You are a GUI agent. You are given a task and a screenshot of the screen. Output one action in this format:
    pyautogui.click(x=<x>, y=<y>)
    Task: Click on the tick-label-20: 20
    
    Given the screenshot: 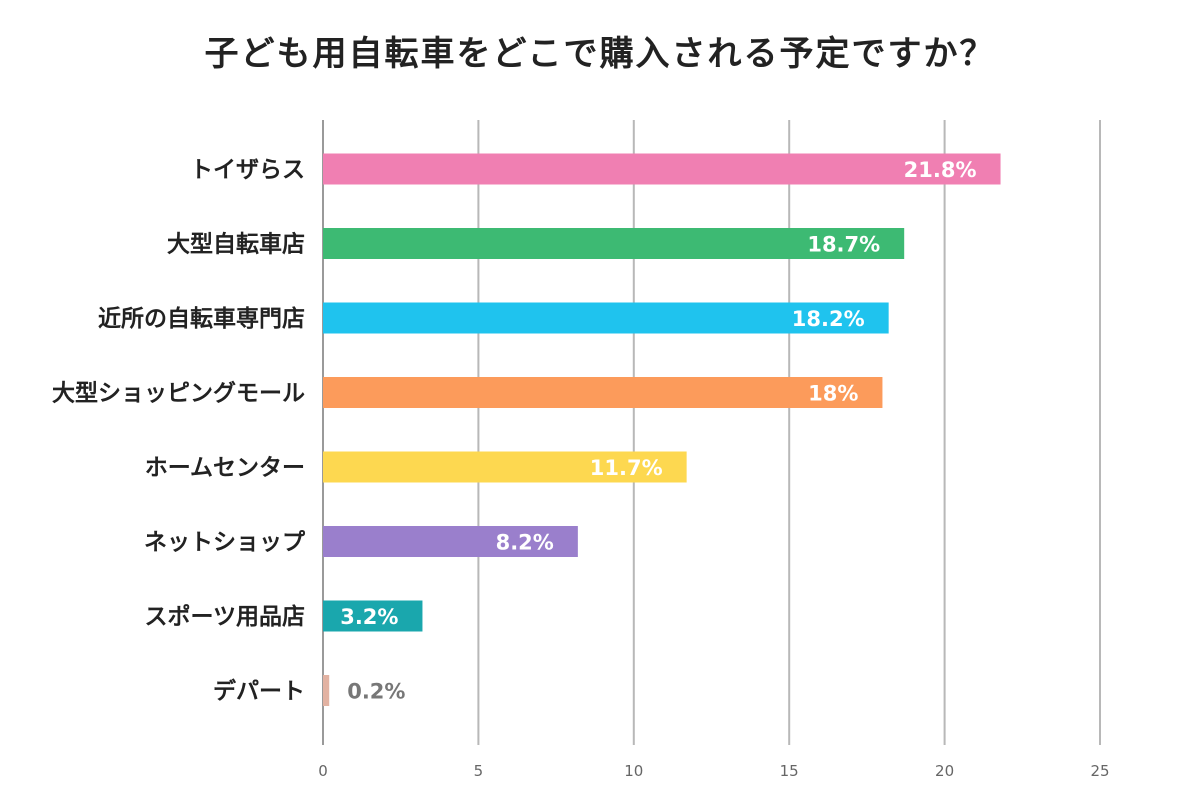 What is the action you would take?
    pyautogui.click(x=944, y=771)
    